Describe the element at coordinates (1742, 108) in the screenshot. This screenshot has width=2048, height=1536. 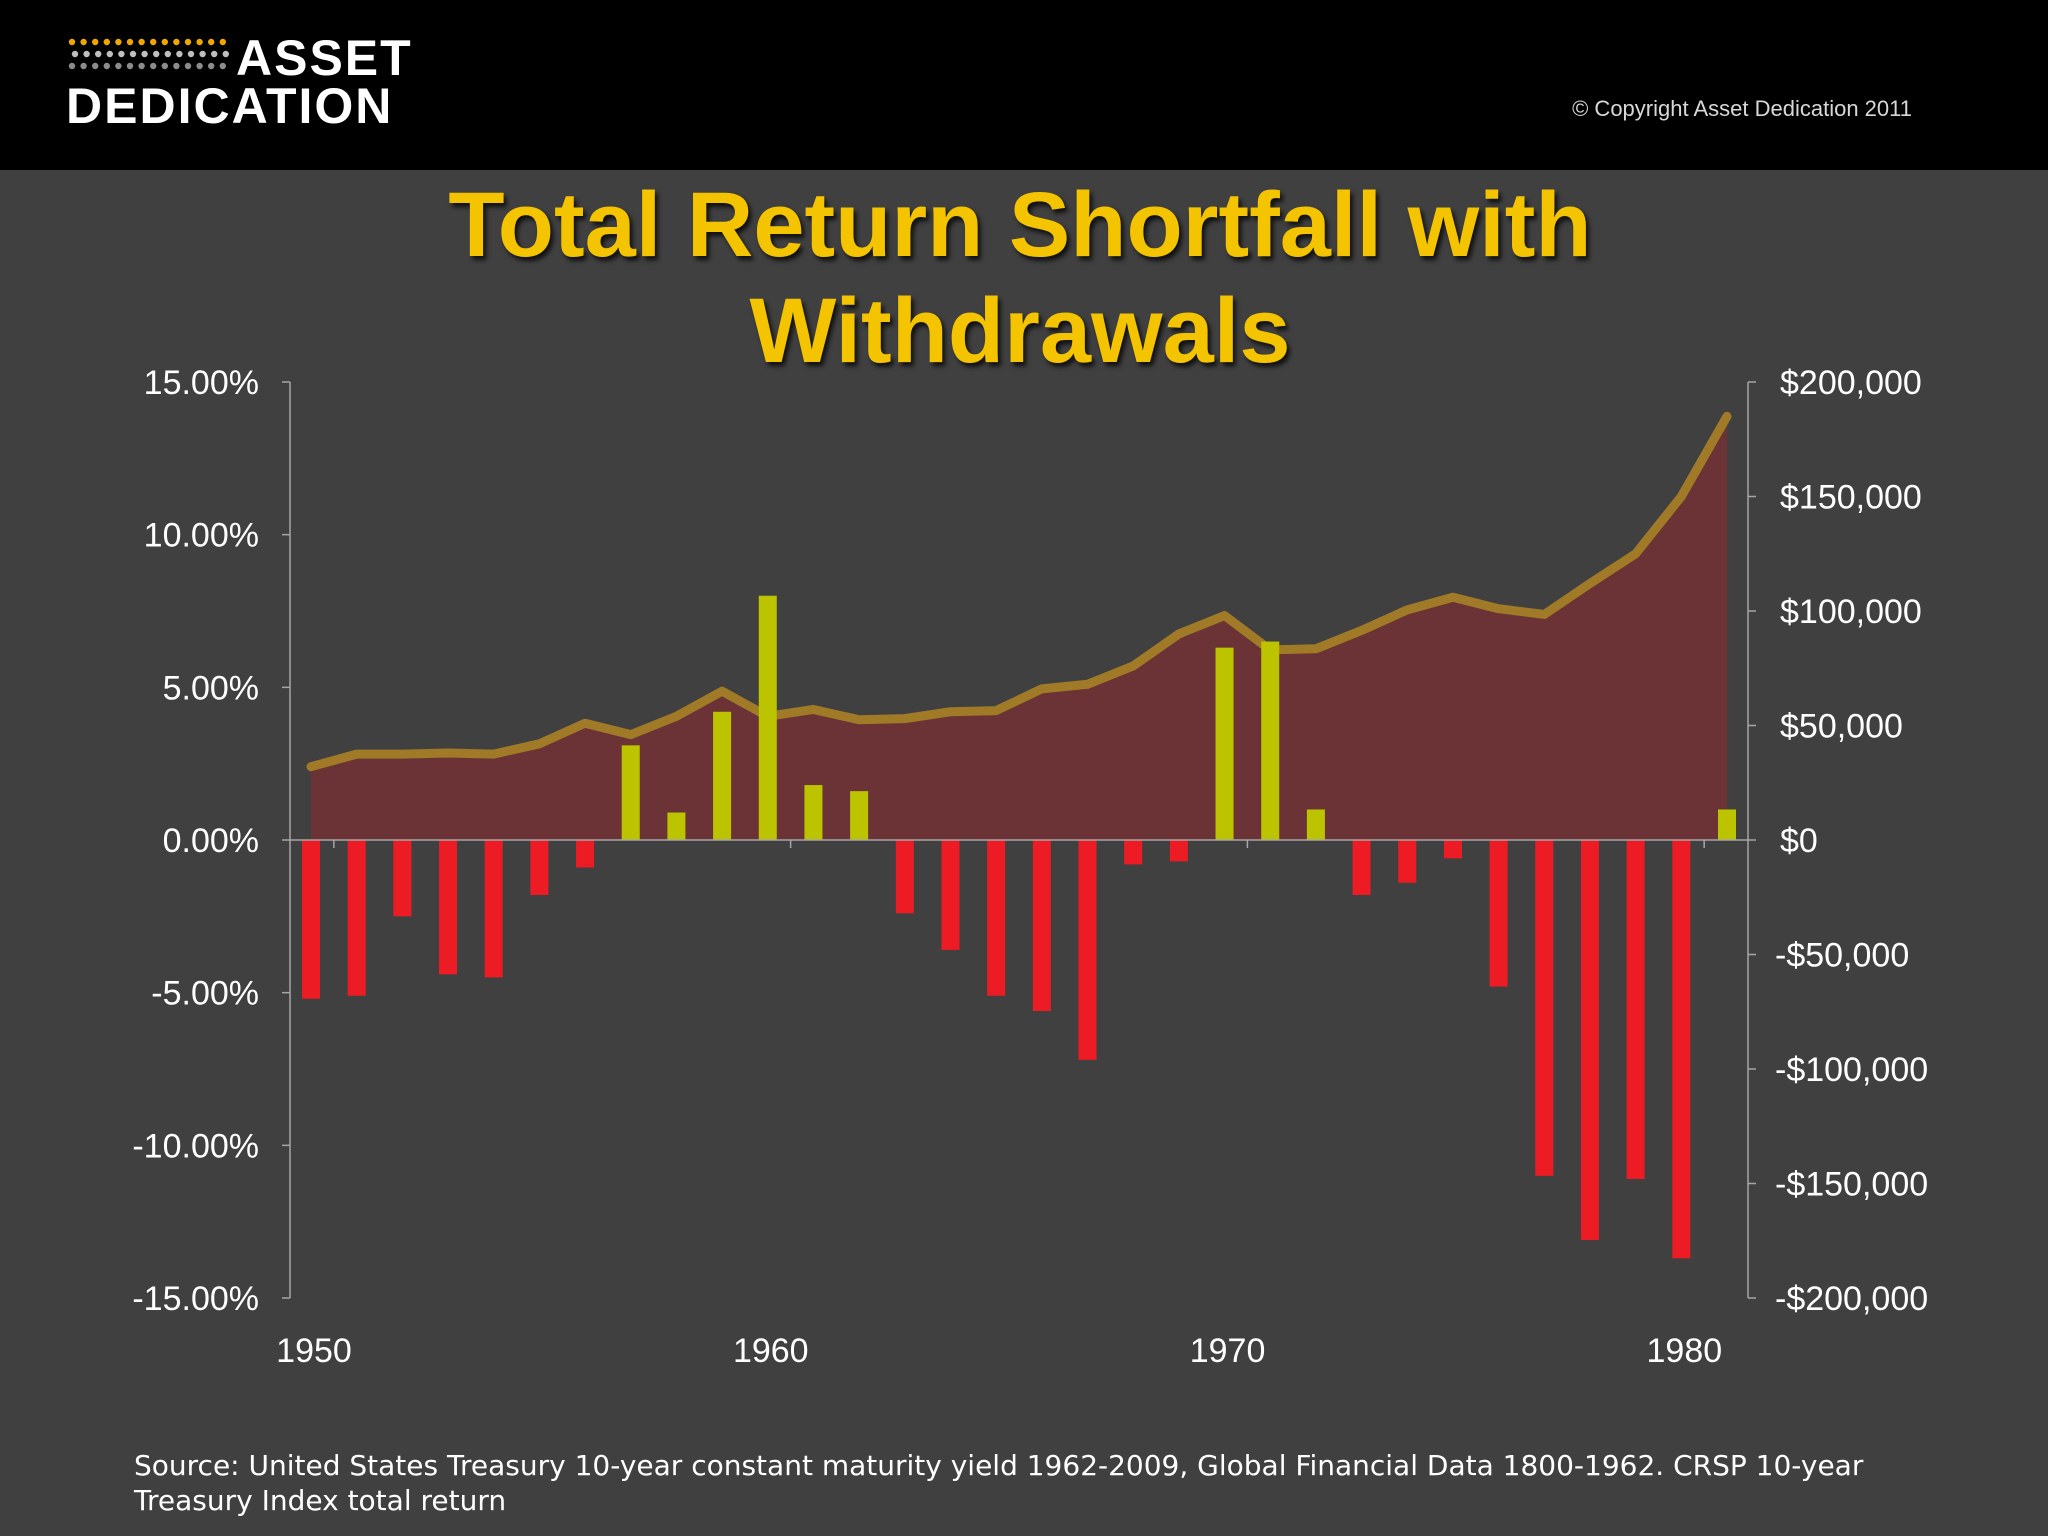
I see `copyright-notice: © Copyright Asset Dedication 2011` at that location.